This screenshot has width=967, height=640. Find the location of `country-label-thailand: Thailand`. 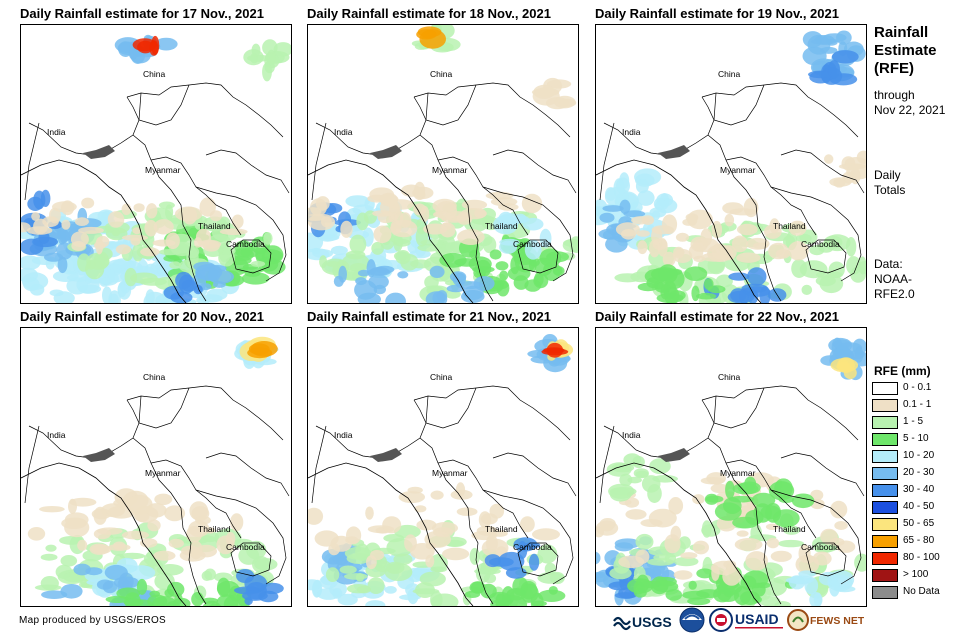

country-label-thailand: Thailand is located at coordinates (789, 226).